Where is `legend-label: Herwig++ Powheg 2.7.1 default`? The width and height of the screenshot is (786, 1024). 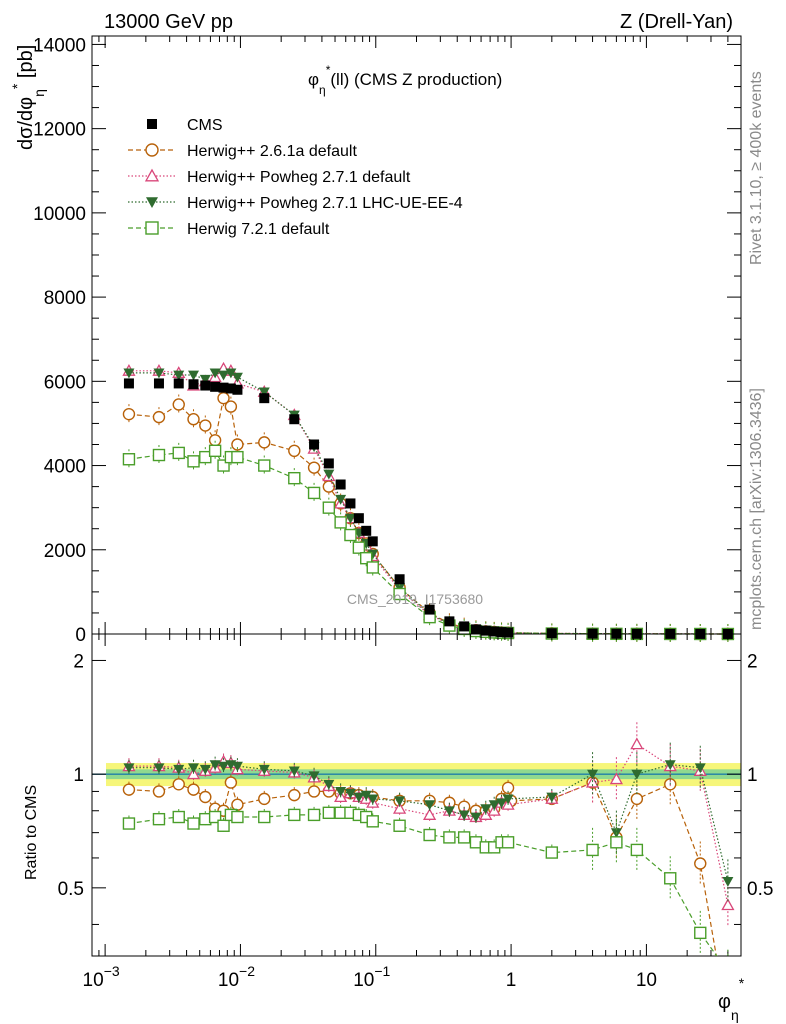
legend-label: Herwig++ Powheg 2.7.1 default is located at coordinates (299, 177).